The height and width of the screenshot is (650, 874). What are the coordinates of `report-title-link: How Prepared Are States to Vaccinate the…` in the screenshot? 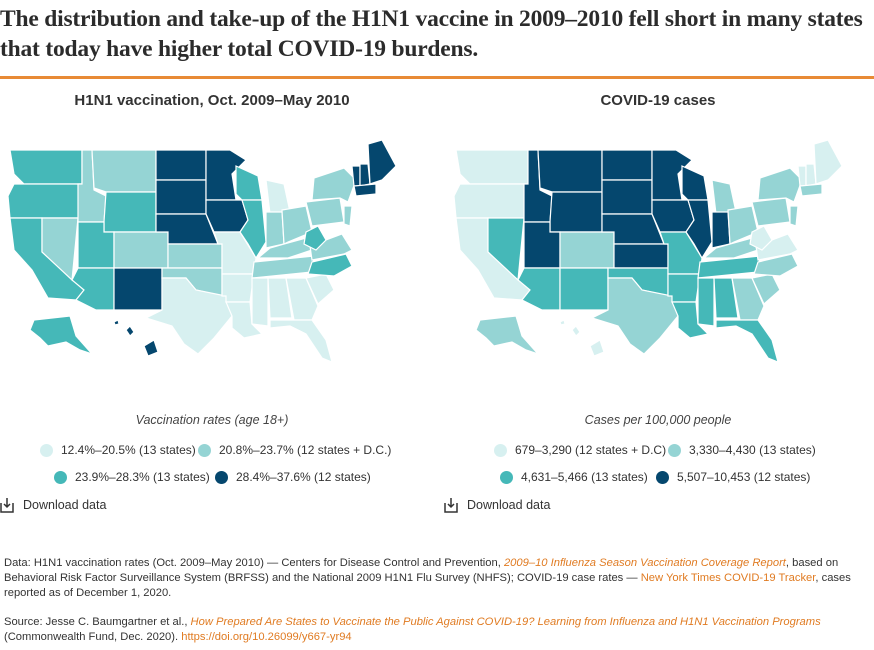 It's located at (505, 622).